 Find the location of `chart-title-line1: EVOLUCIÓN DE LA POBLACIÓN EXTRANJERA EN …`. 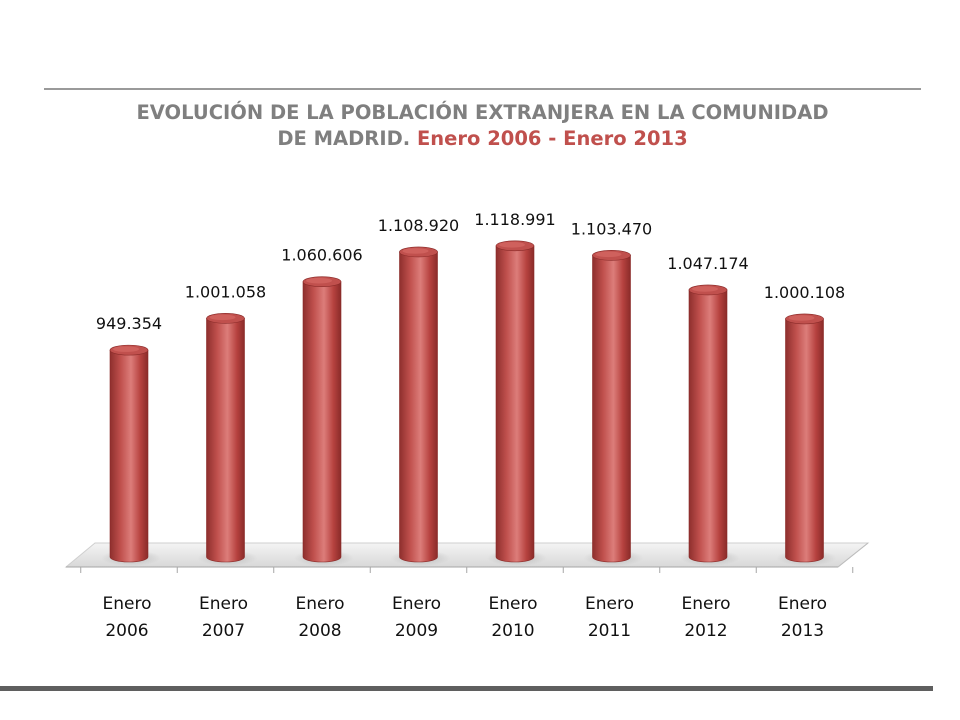

chart-title-line1: EVOLUCIÓN DE LA POBLACIÓN EXTRANJERA EN … is located at coordinates (482, 112).